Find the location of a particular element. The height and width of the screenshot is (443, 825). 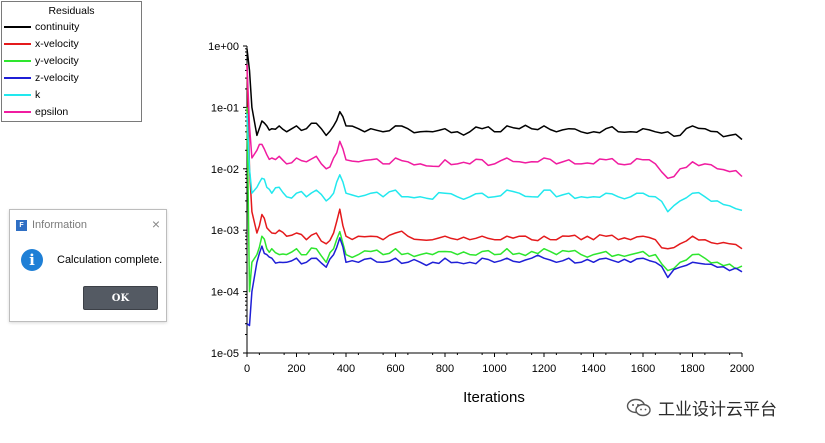

x-tick-label: 800 is located at coordinates (445, 369).